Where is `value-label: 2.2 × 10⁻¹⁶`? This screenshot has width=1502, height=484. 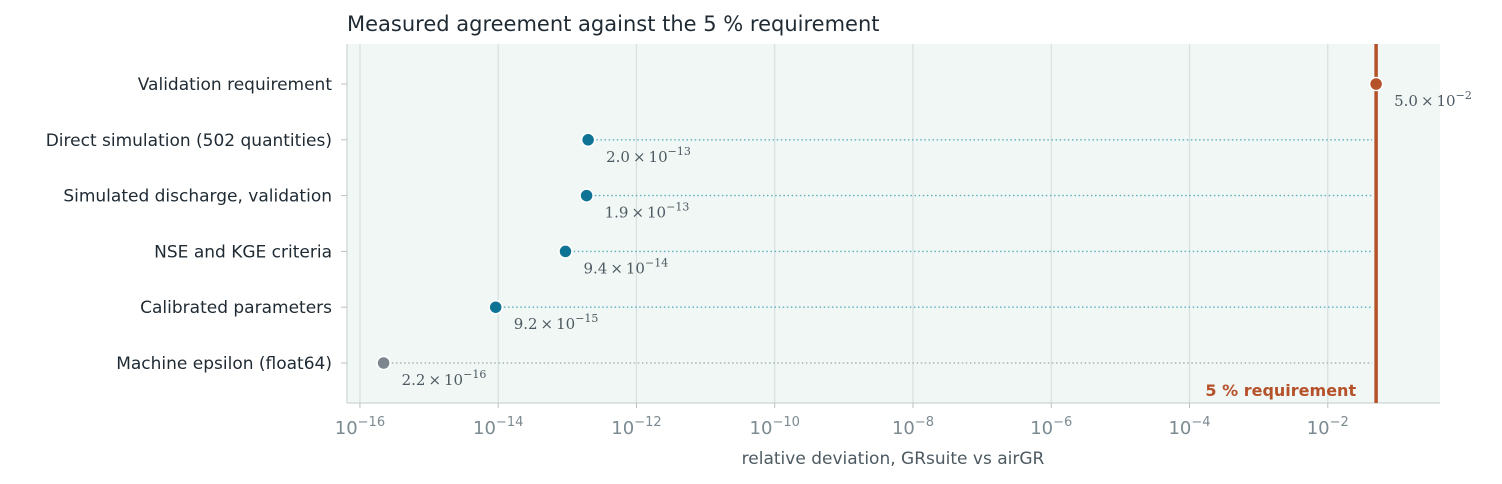 value-label: 2.2 × 10⁻¹⁶ is located at coordinates (444, 378).